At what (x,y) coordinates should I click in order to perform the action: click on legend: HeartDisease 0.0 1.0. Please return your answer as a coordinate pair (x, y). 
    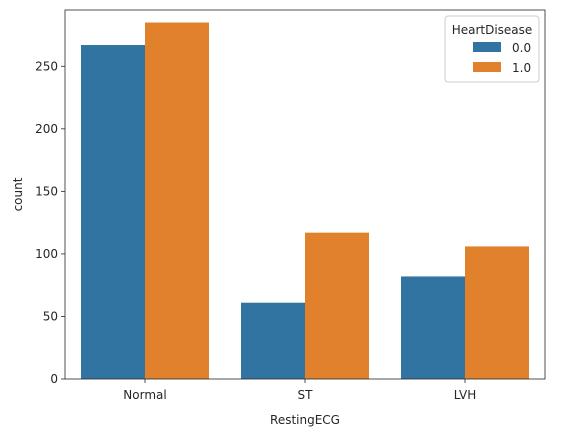
    Looking at the image, I should click on (492, 49).